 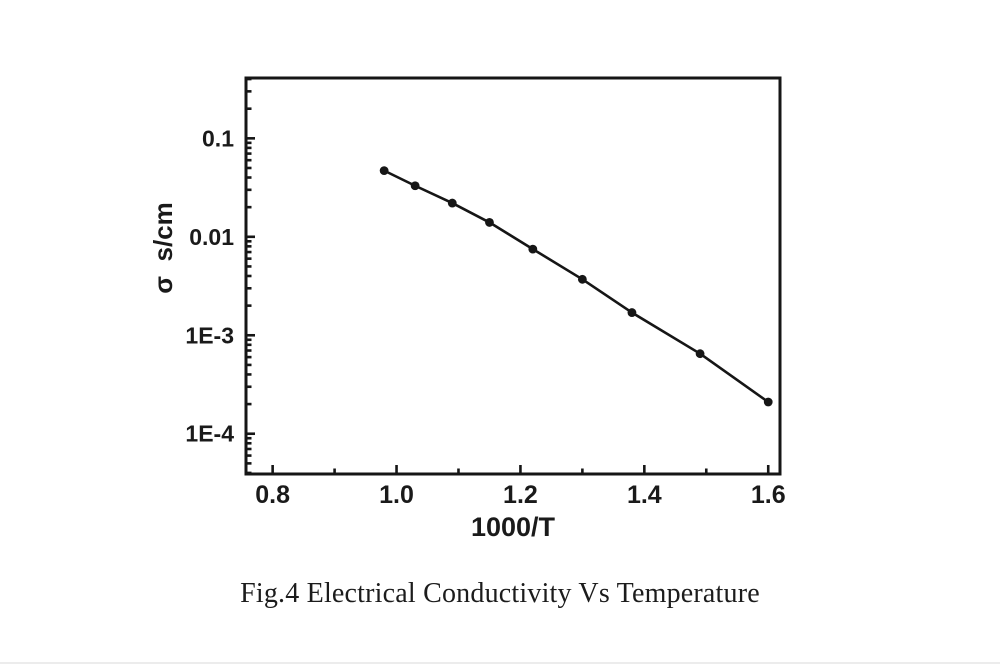 What do you see at coordinates (209, 335) in the screenshot?
I see `y-tick-label: 1E-3` at bounding box center [209, 335].